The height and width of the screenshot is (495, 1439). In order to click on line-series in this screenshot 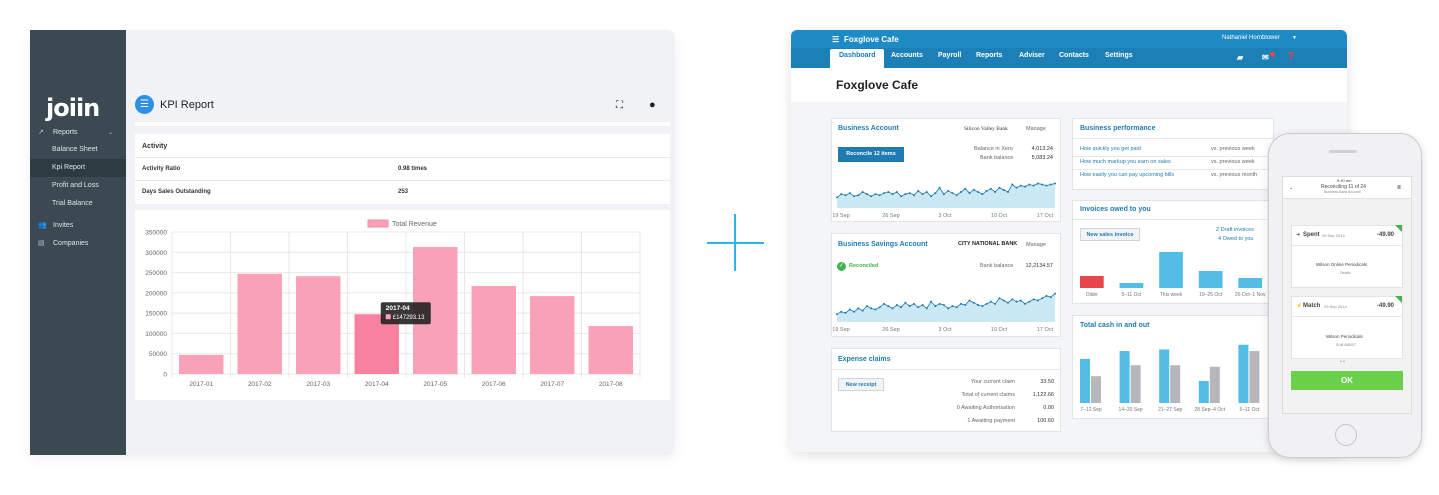, I will do `click(946, 190)`.